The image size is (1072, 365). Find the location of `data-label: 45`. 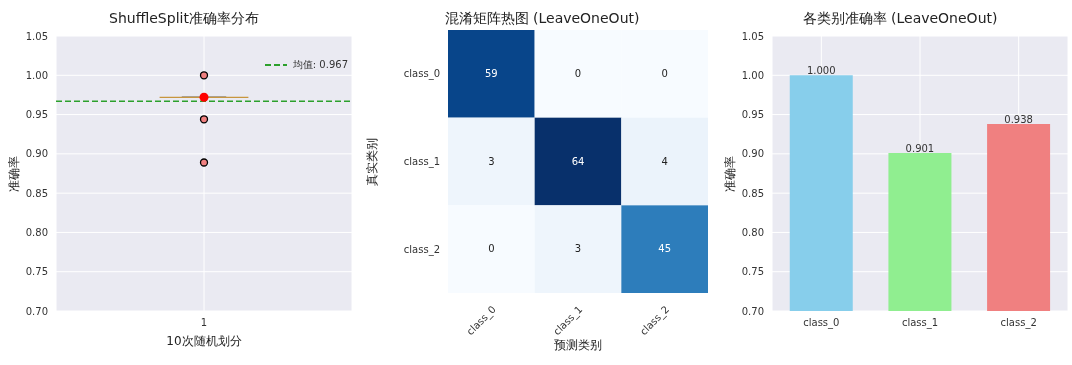

data-label: 45 is located at coordinates (665, 249).